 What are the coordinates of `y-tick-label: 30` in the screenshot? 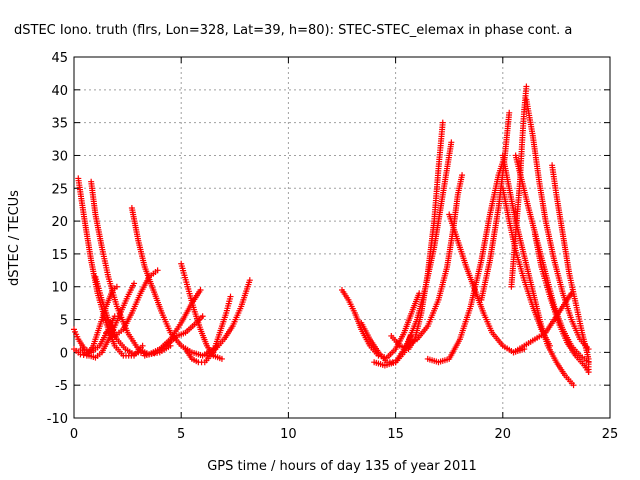 It's located at (59, 156).